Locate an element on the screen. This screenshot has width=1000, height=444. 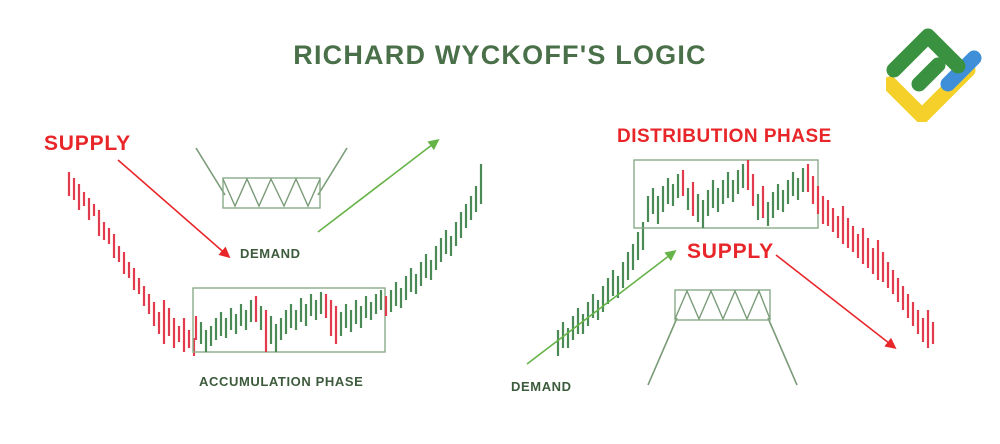
left-supply-arrow is located at coordinates (174, 209).